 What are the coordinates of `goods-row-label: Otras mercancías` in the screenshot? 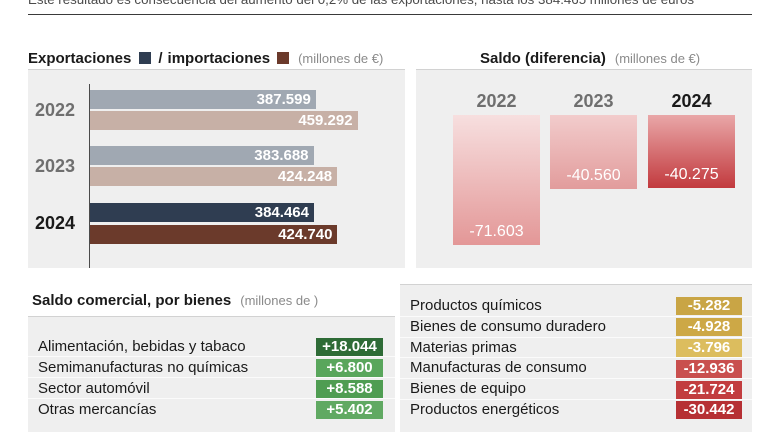 It's located at (97, 409).